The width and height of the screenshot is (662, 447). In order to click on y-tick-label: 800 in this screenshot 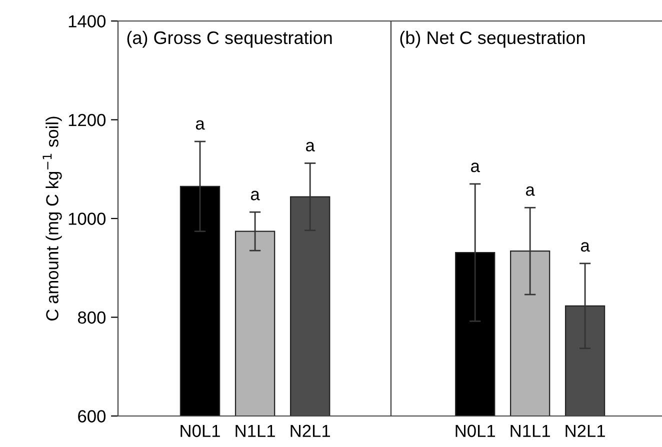, I will do `click(92, 317)`.